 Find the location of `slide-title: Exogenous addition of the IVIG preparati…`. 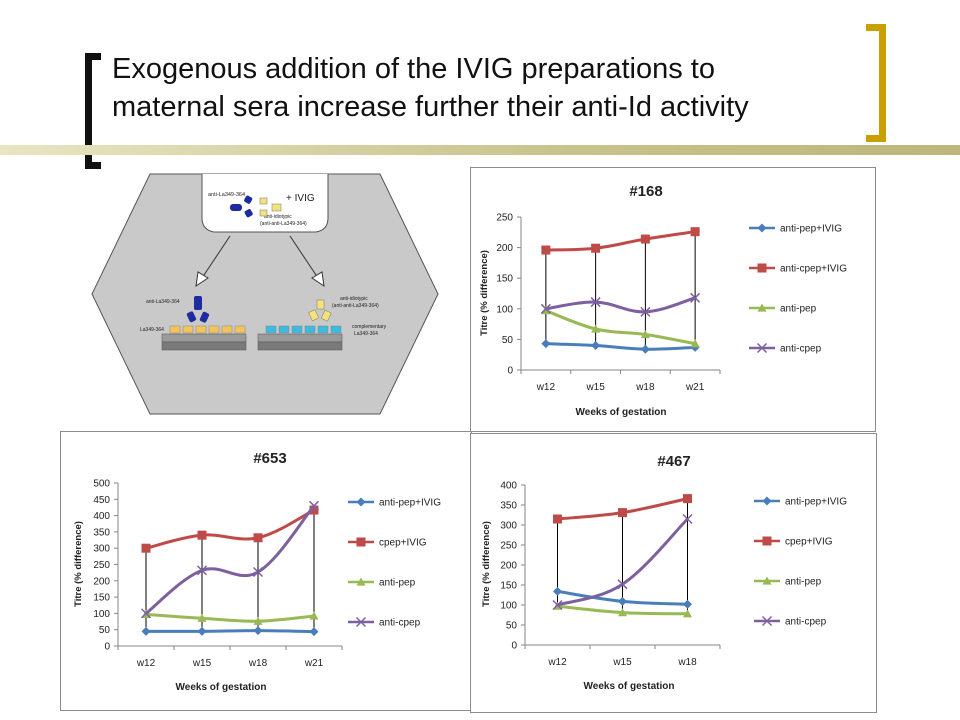

slide-title: Exogenous addition of the IVIG preparati… is located at coordinates (507, 88).